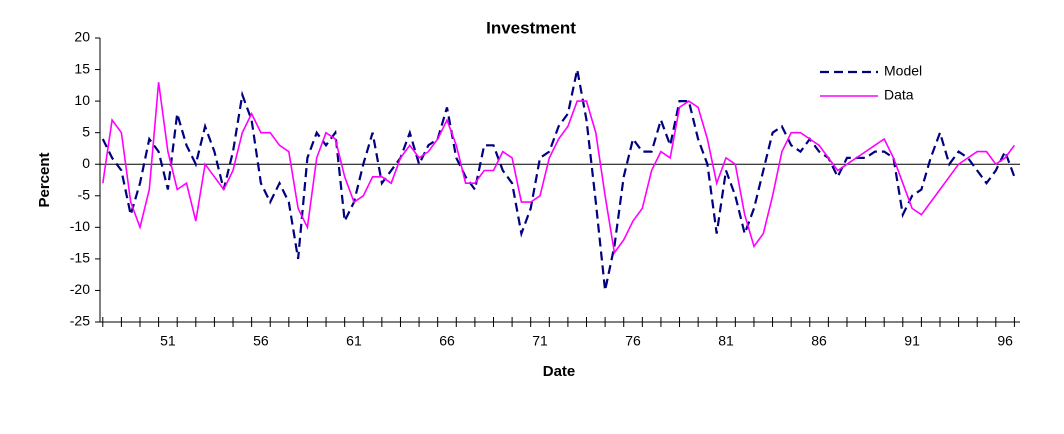 The image size is (1064, 434). What do you see at coordinates (447, 341) in the screenshot?
I see `x-tick-label: 66` at bounding box center [447, 341].